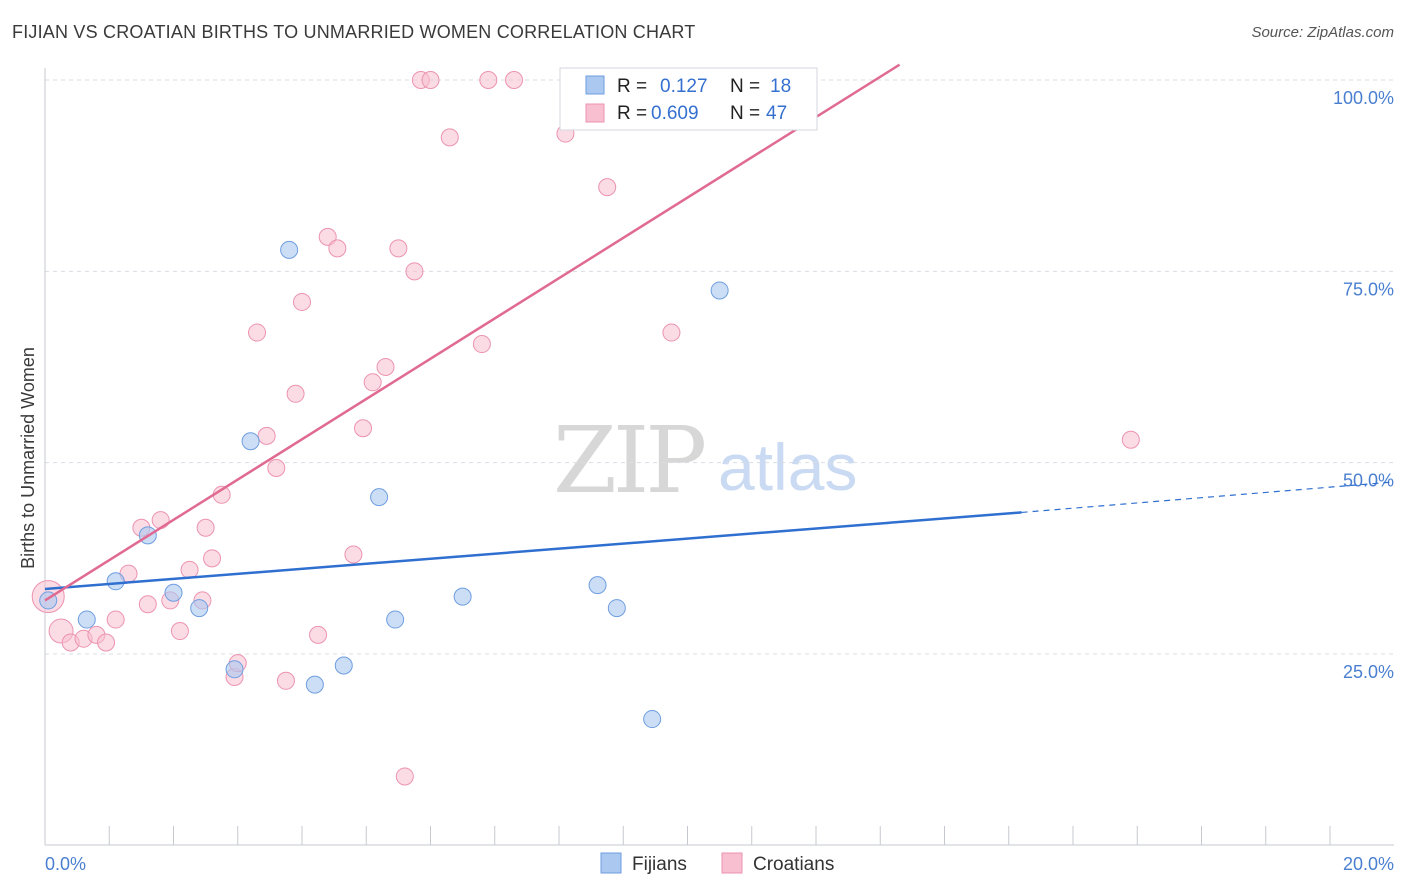 The image size is (1406, 892). Describe the element at coordinates (787, 467) in the screenshot. I see `watermark-atlas: atlas` at that location.